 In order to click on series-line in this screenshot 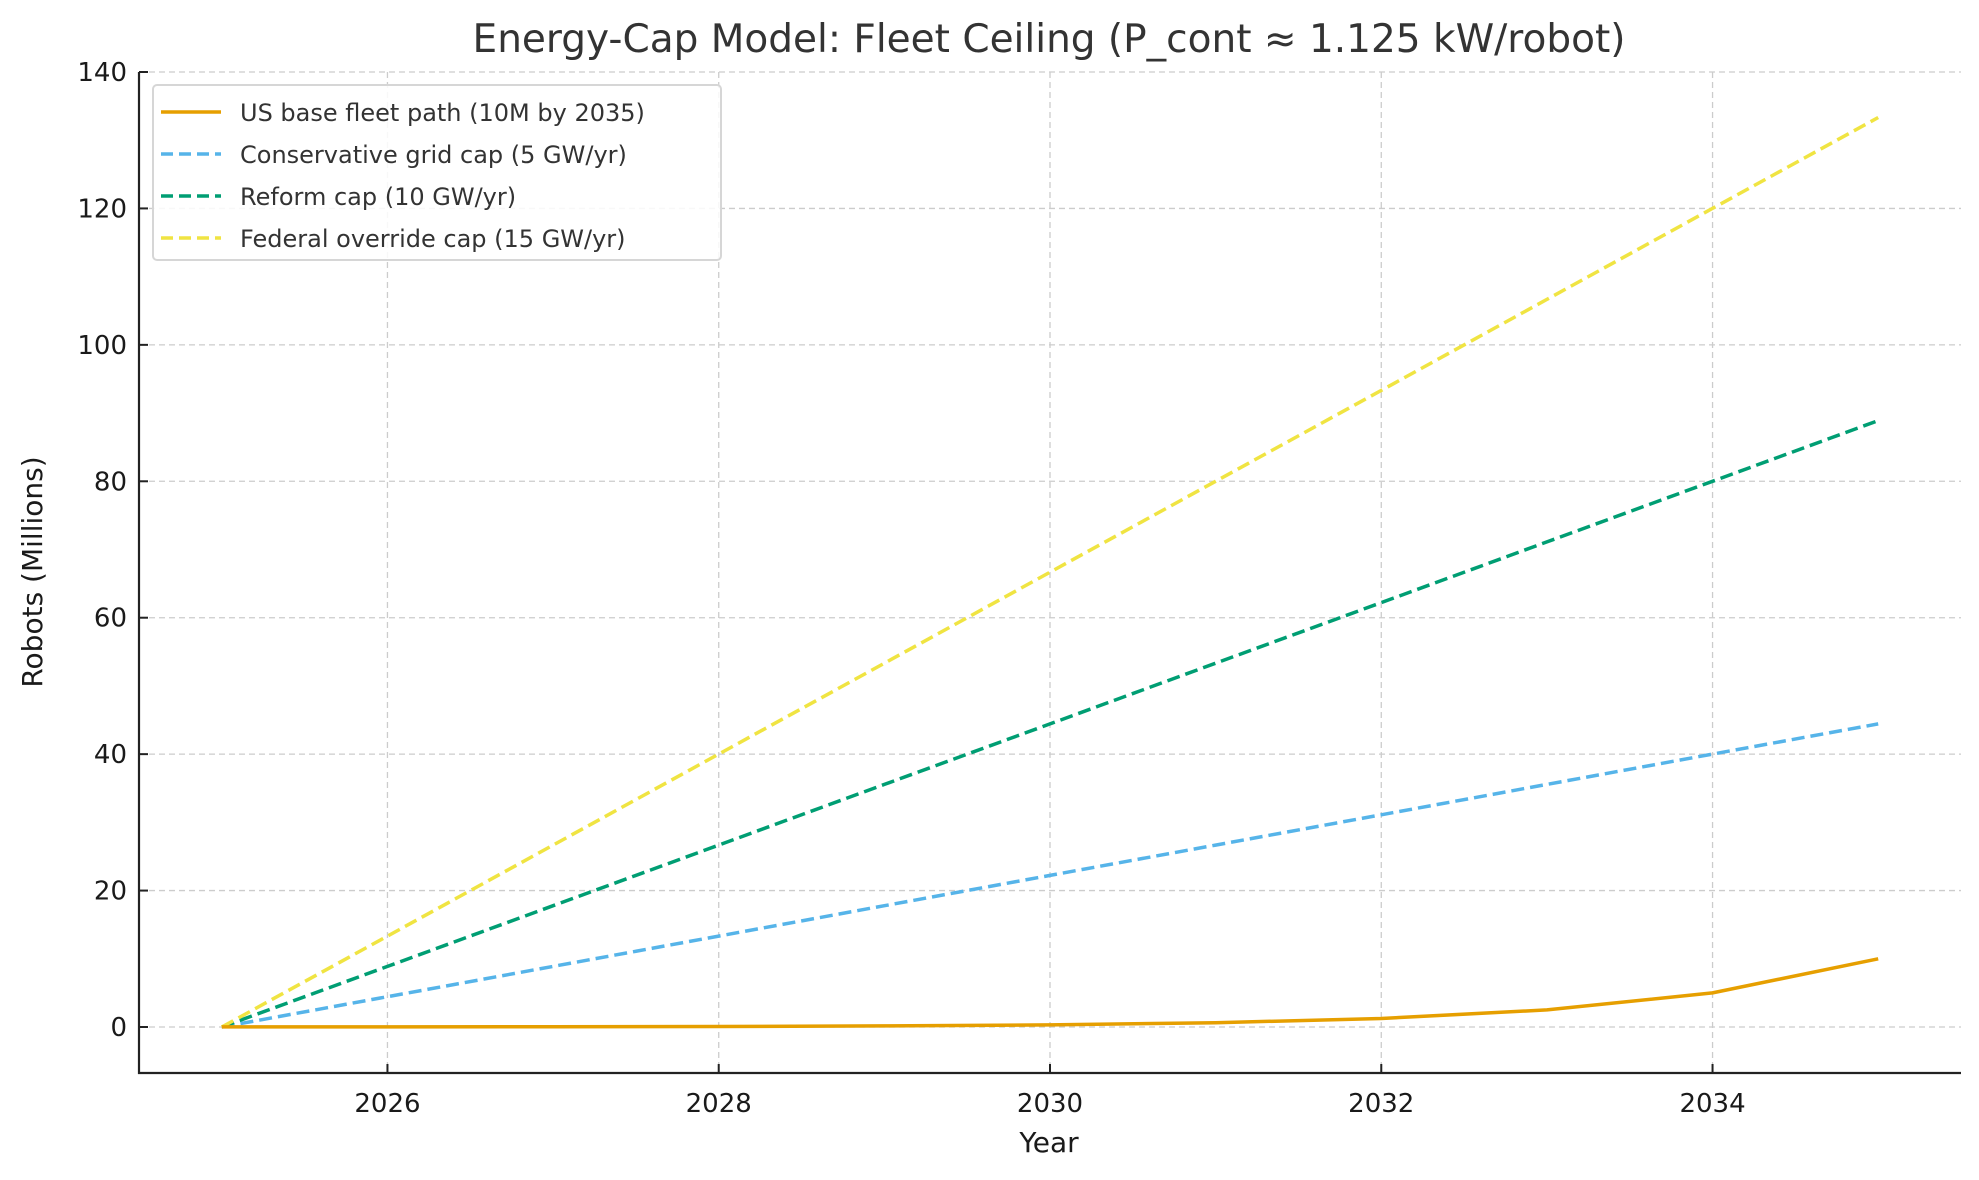, I will do `click(1050, 993)`.